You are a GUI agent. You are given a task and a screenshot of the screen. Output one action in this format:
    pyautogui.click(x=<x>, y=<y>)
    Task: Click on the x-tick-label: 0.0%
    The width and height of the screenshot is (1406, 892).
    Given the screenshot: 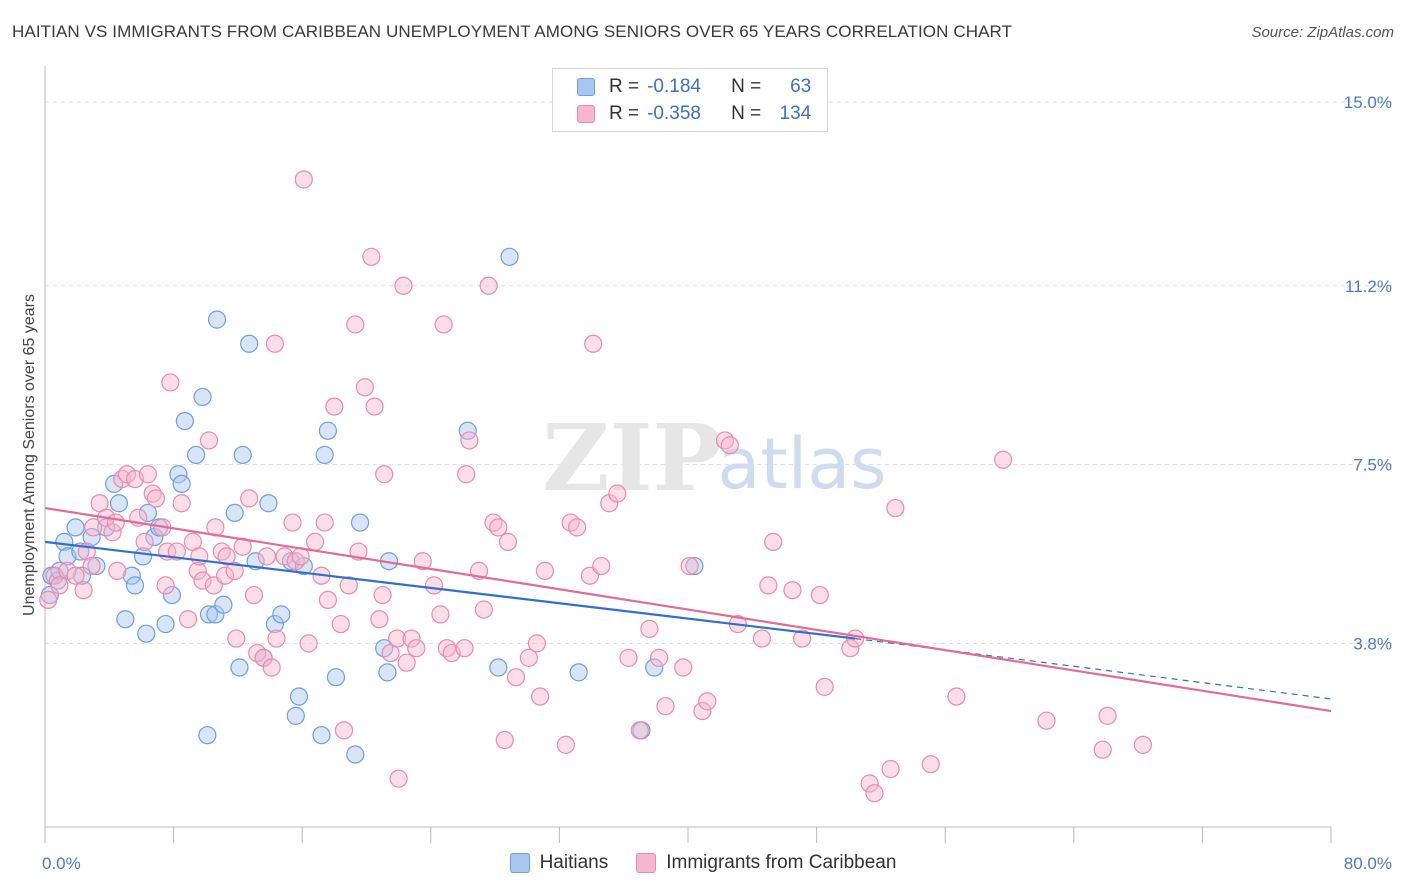 What is the action you would take?
    pyautogui.click(x=61, y=863)
    